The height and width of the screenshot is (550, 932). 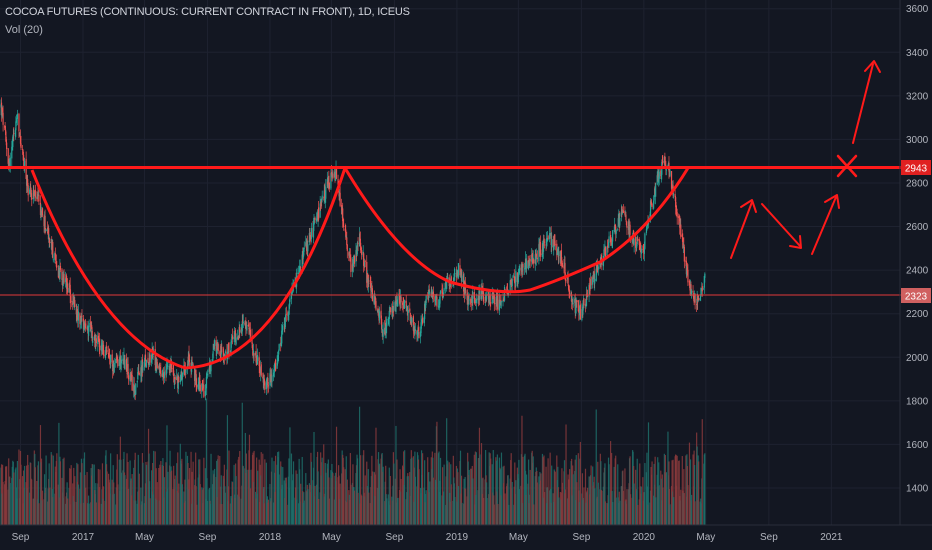 I want to click on price-tick-label: 2600, so click(x=917, y=227).